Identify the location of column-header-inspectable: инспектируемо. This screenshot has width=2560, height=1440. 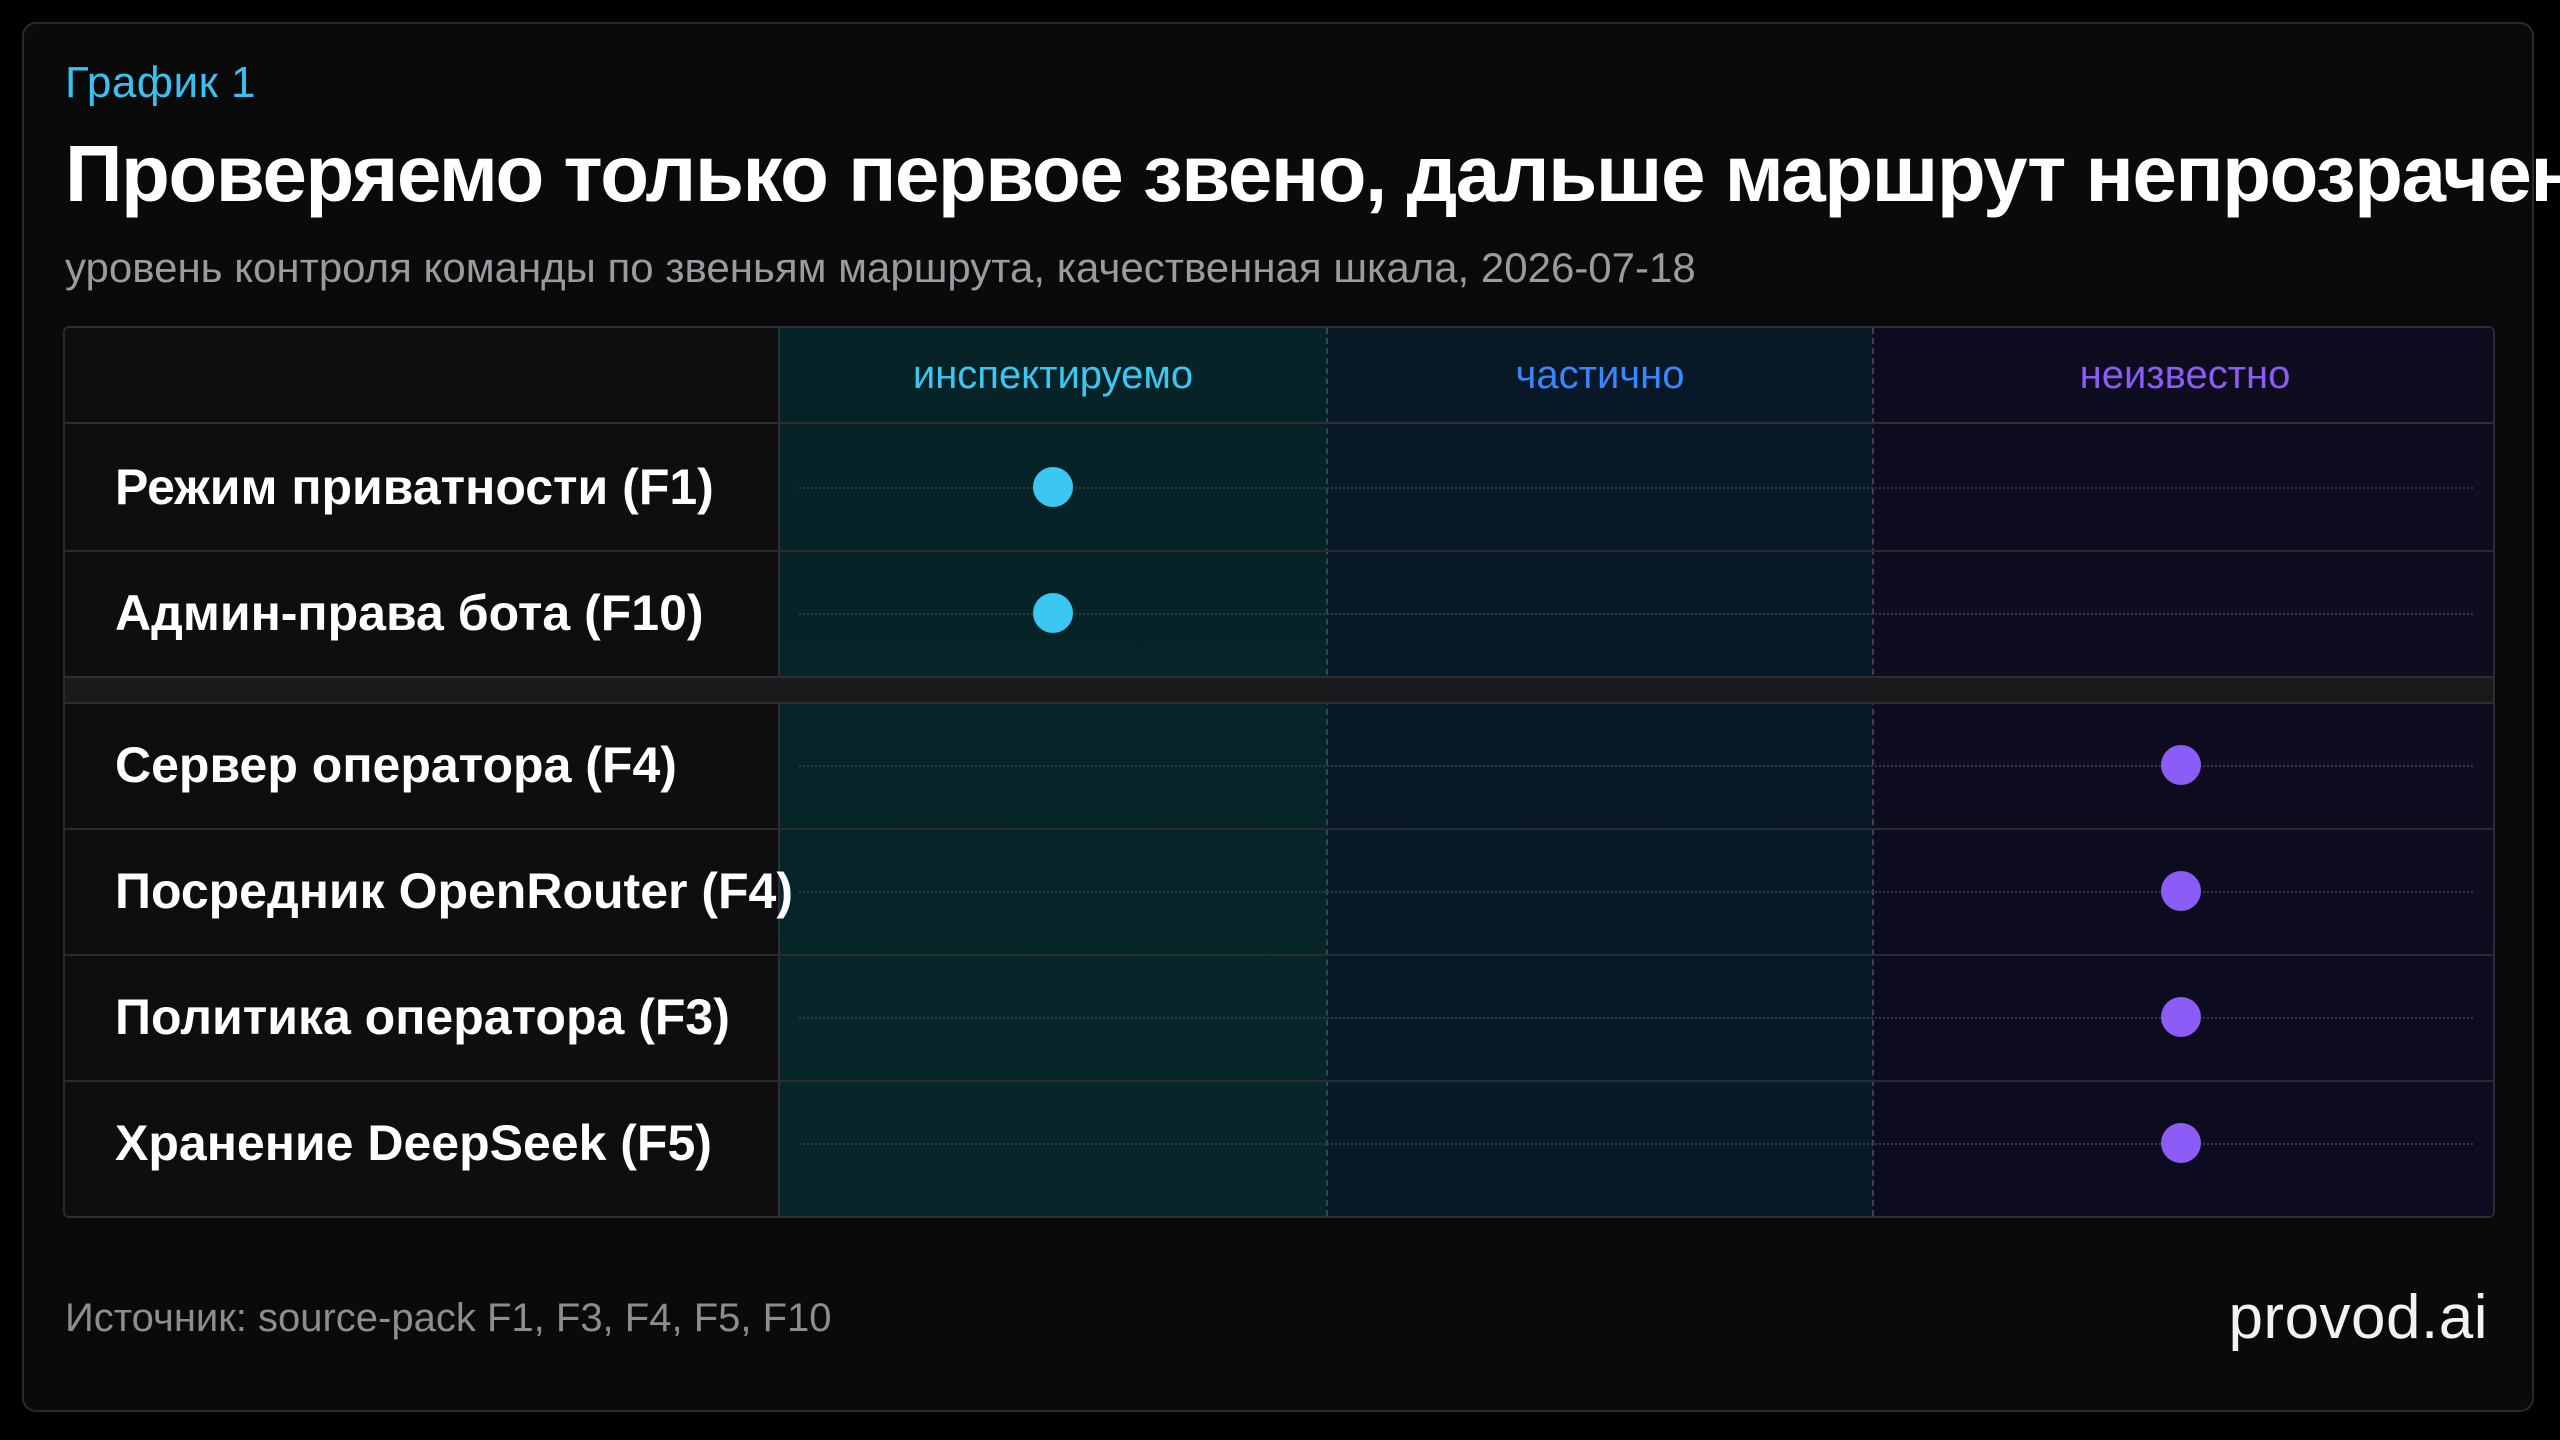
(1053, 375).